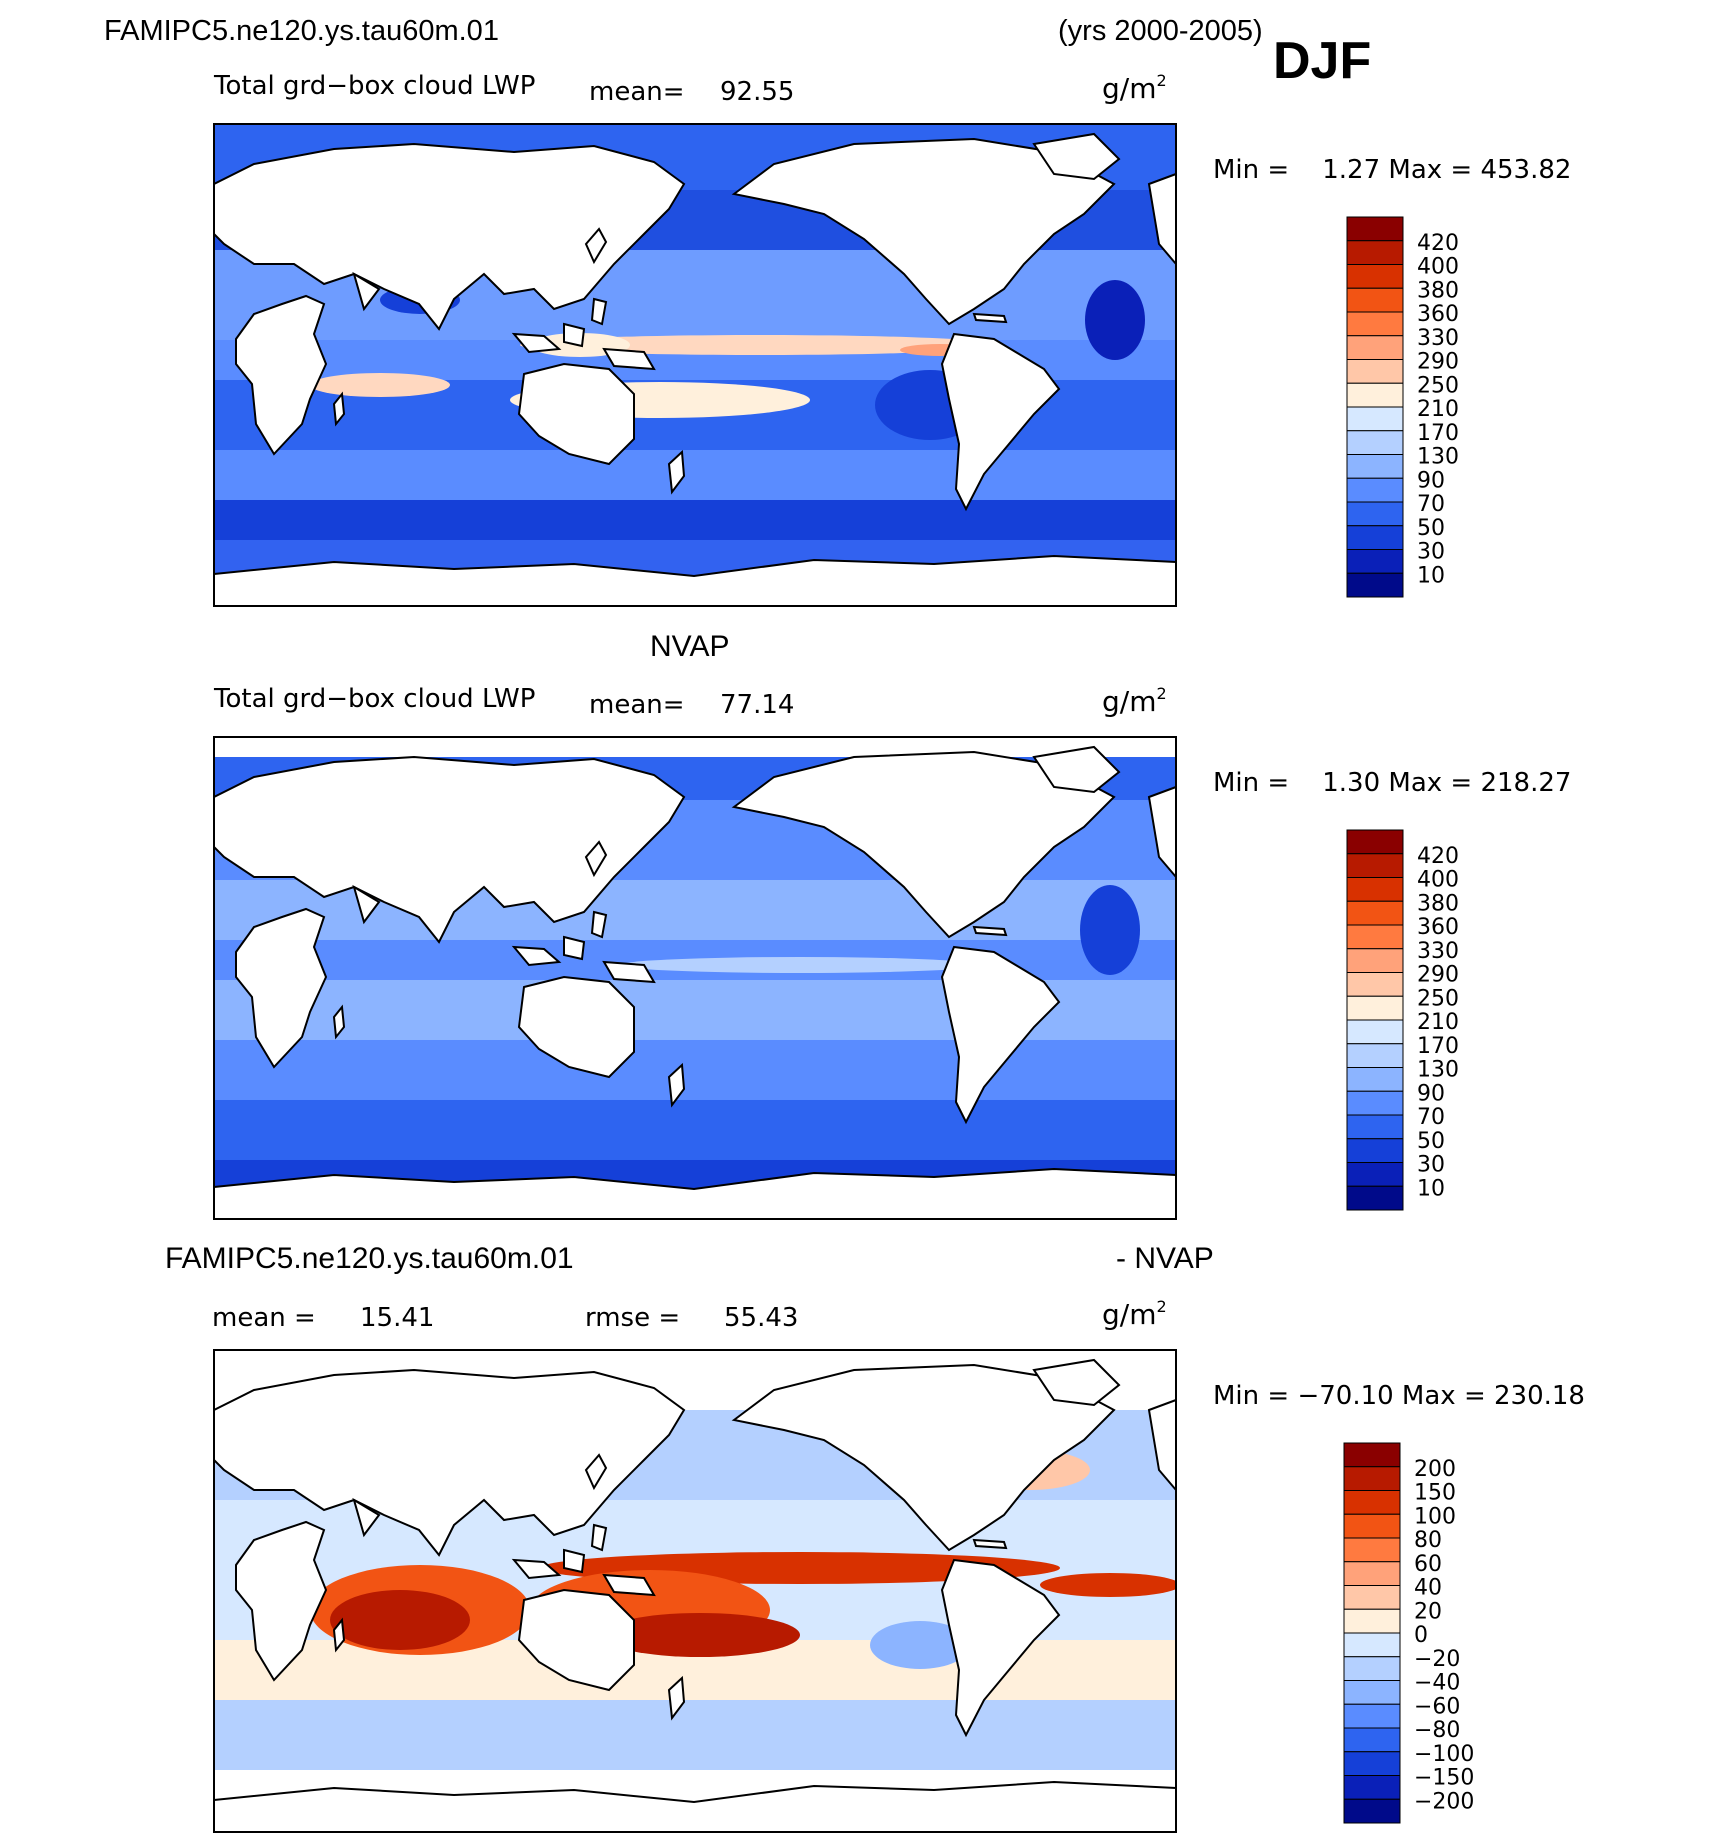 Image resolution: width=1710 pixels, height=1847 pixels. I want to click on colorbar-label: 150, so click(1435, 1493).